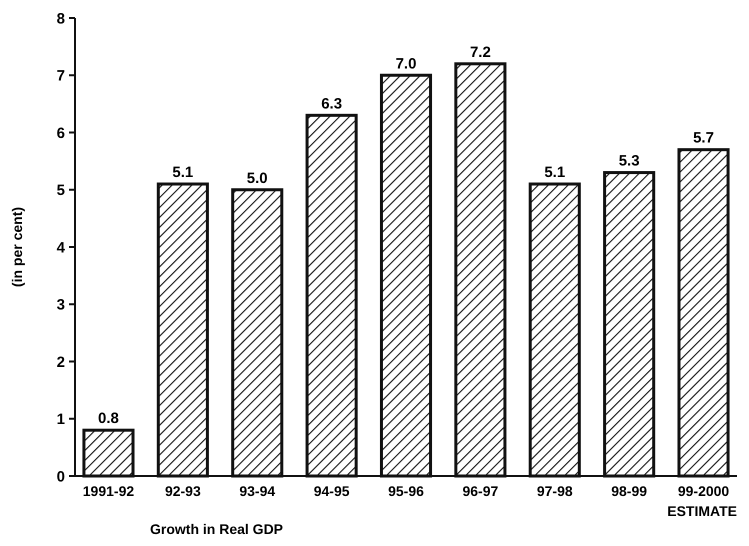 The width and height of the screenshot is (749, 546). I want to click on y-tick-label: 2, so click(60, 362).